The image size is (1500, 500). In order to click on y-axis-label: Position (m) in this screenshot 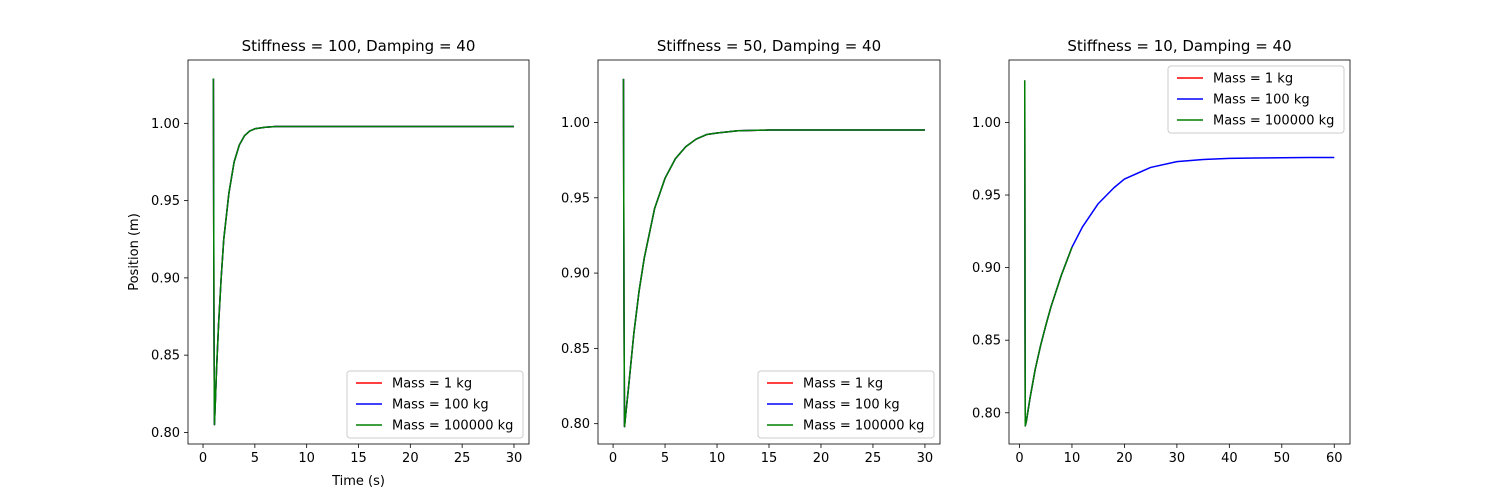, I will do `click(134, 252)`.